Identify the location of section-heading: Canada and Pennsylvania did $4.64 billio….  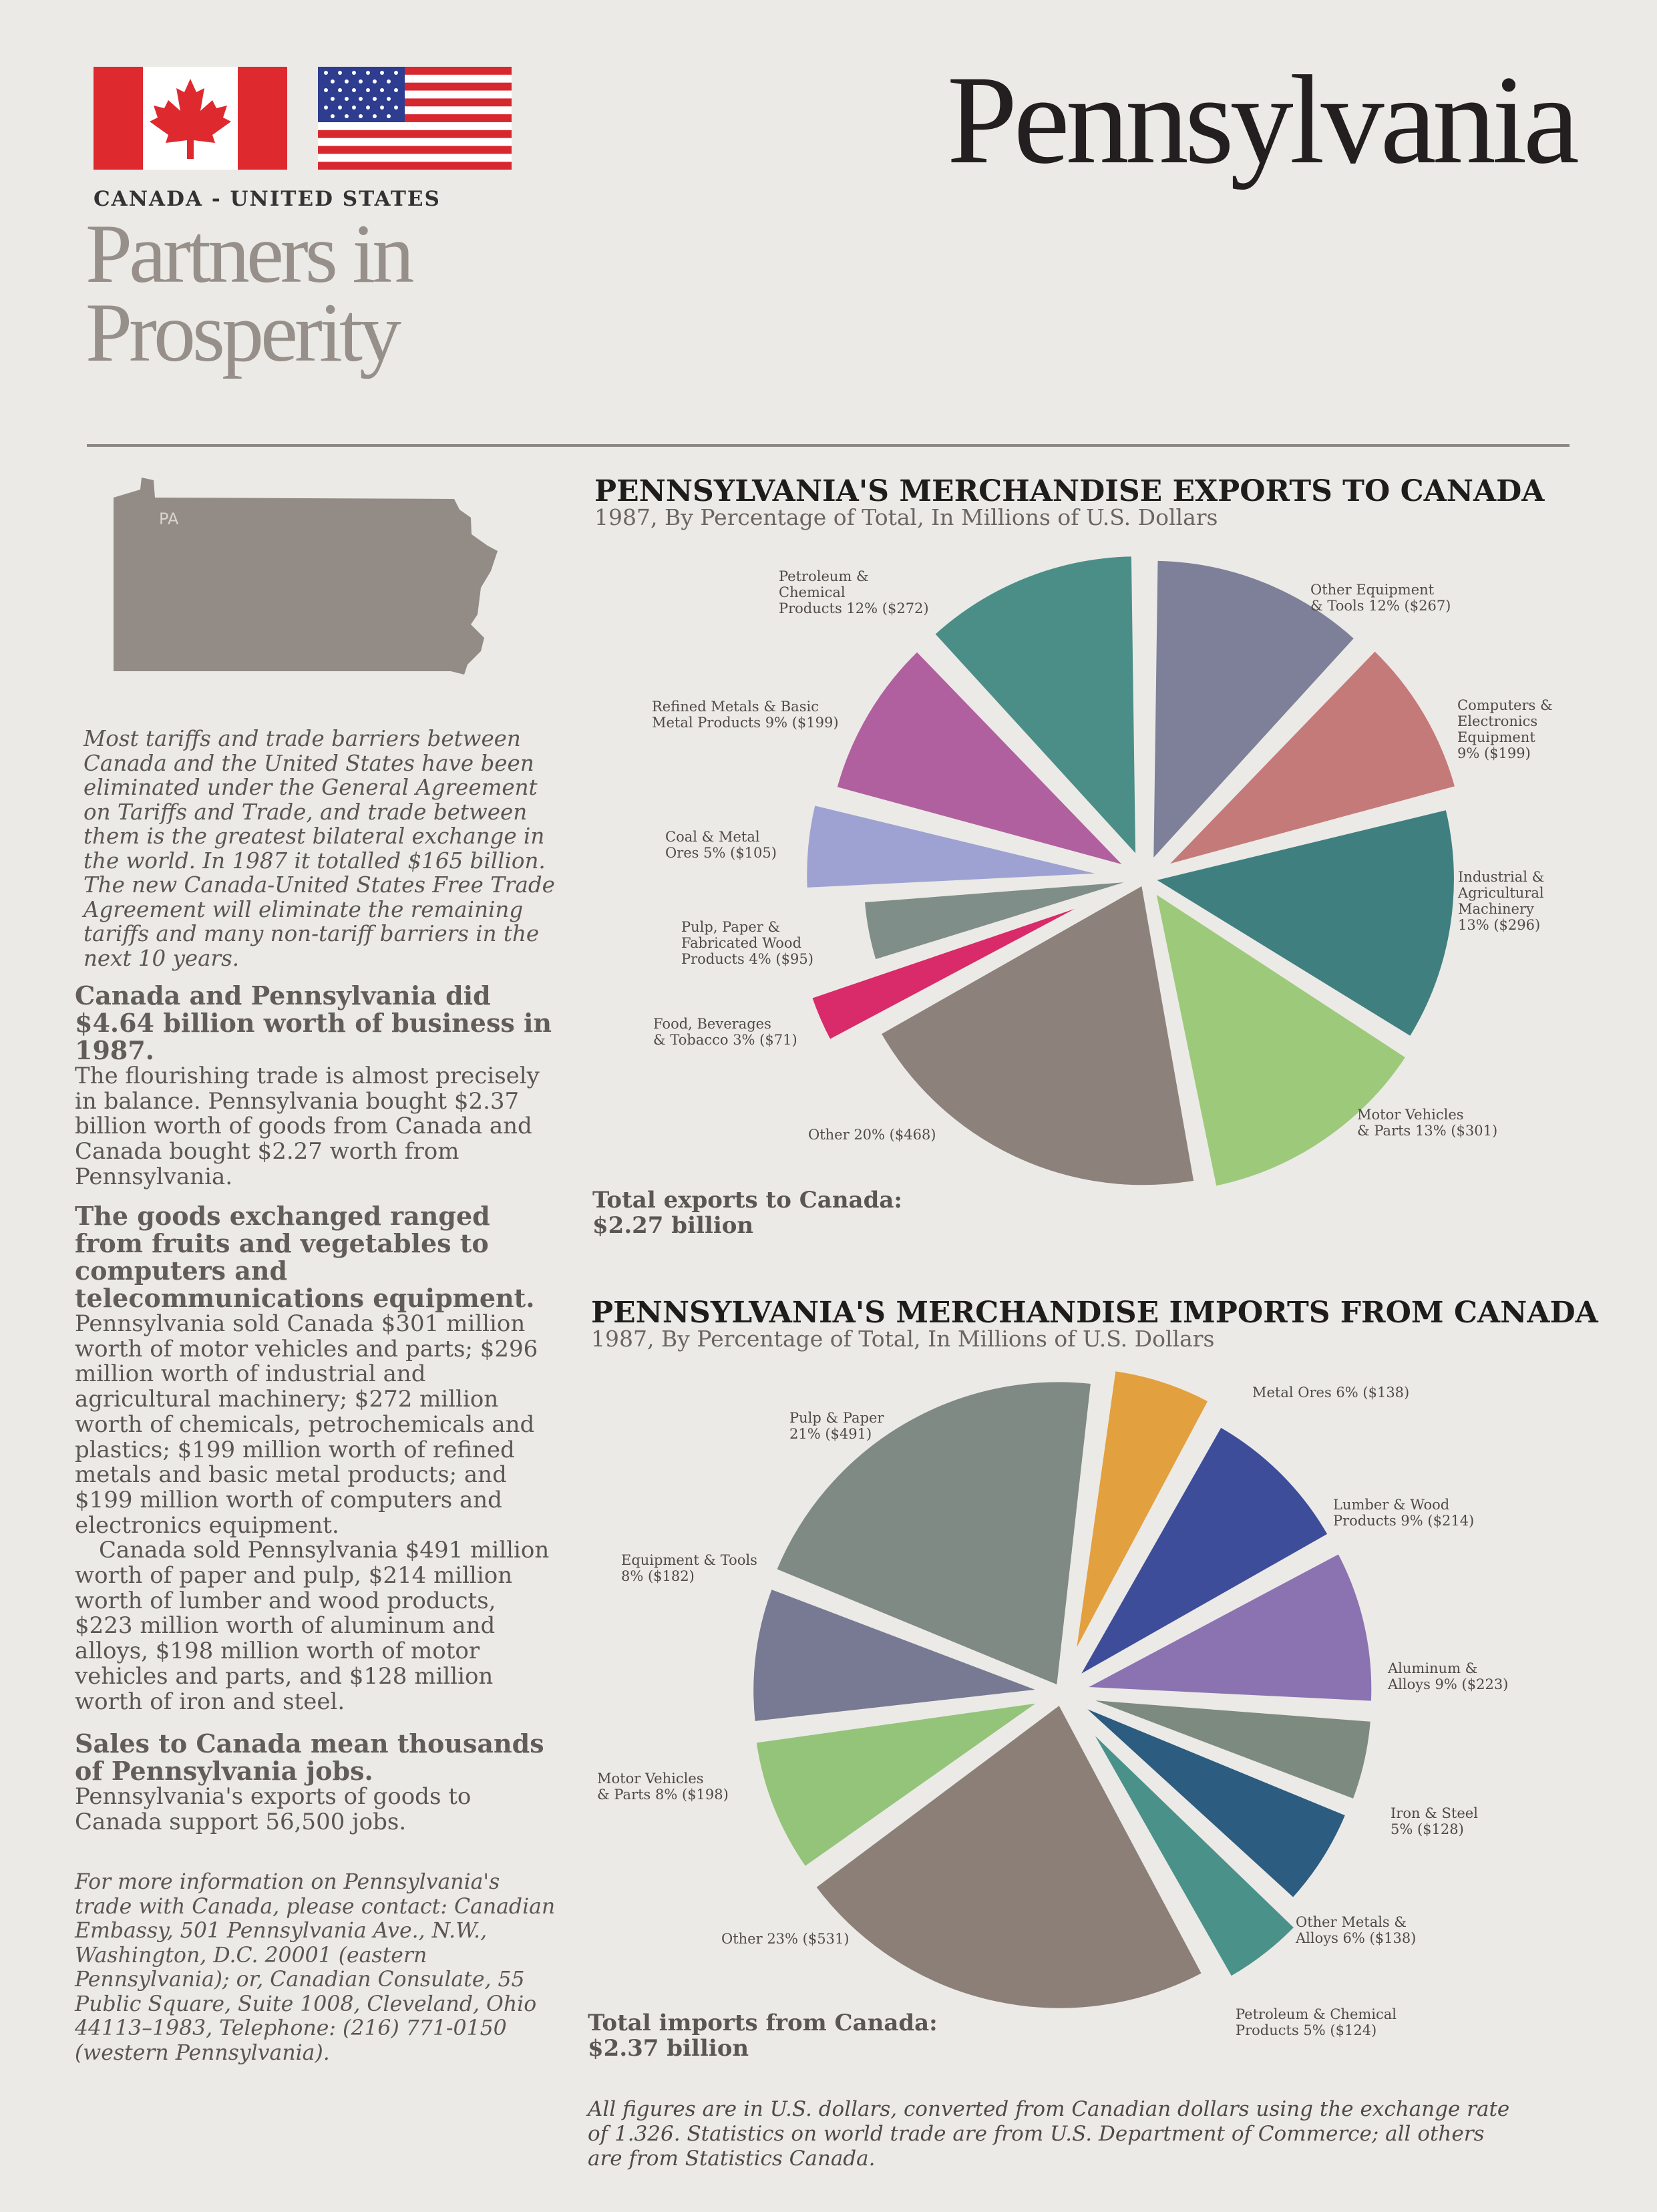
(313, 1022).